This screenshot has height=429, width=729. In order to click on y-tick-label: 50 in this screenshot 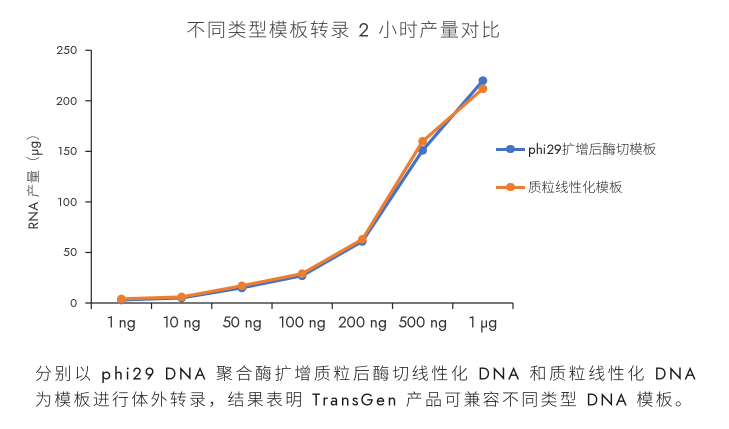, I will do `click(70, 252)`.